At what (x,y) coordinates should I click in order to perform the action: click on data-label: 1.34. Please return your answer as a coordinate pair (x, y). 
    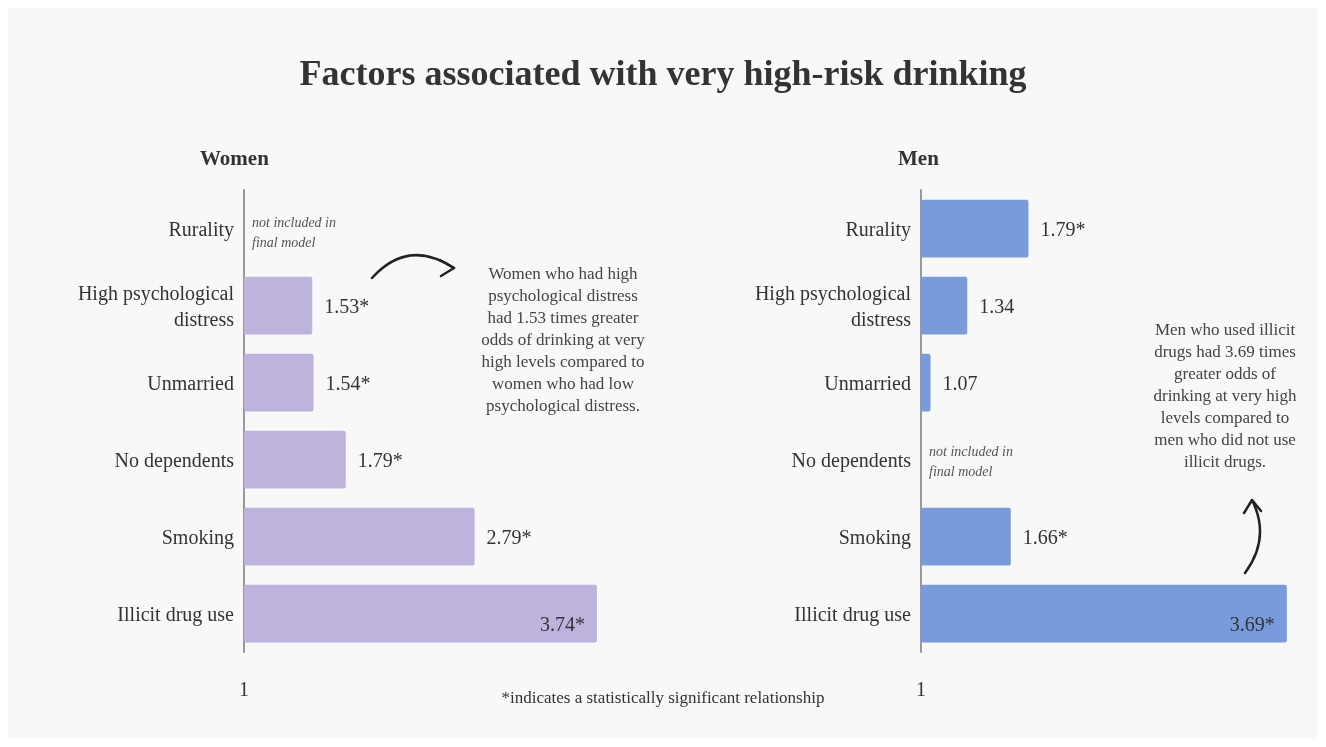
    Looking at the image, I should click on (997, 305).